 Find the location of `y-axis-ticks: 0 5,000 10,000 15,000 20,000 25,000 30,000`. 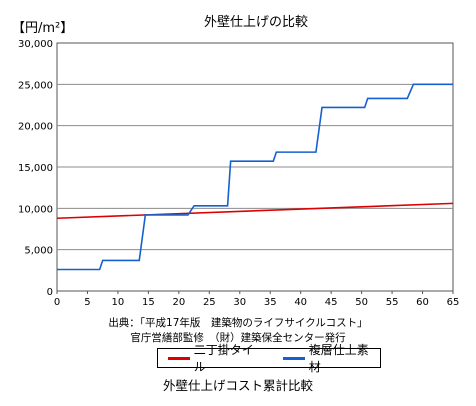

y-axis-ticks: 0 5,000 10,000 15,000 20,000 25,000 30,000 is located at coordinates (35, 168).